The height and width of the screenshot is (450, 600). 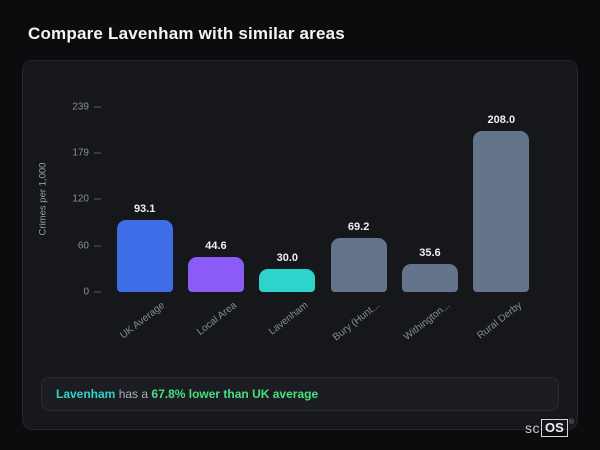 What do you see at coordinates (80, 107) in the screenshot?
I see `y-axis-tick-value: 239` at bounding box center [80, 107].